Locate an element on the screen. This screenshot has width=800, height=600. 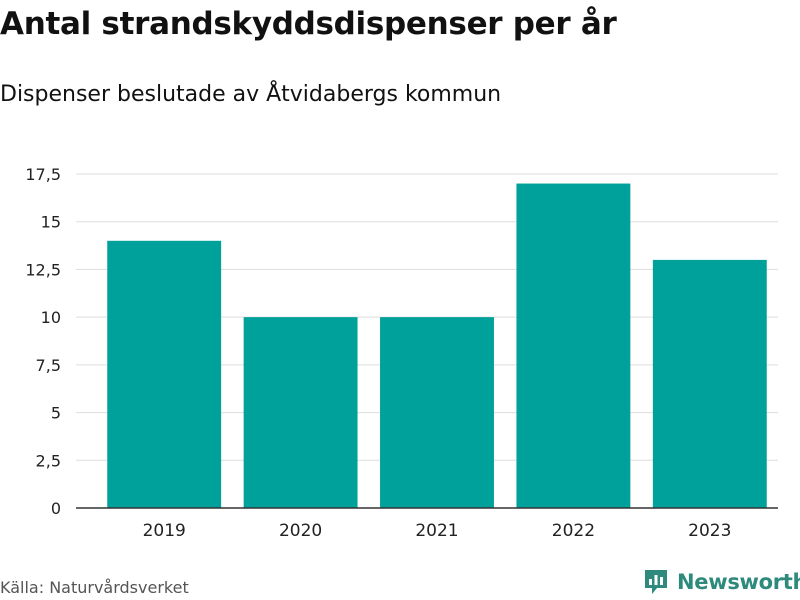
x-tick-label: 2019 is located at coordinates (164, 531).